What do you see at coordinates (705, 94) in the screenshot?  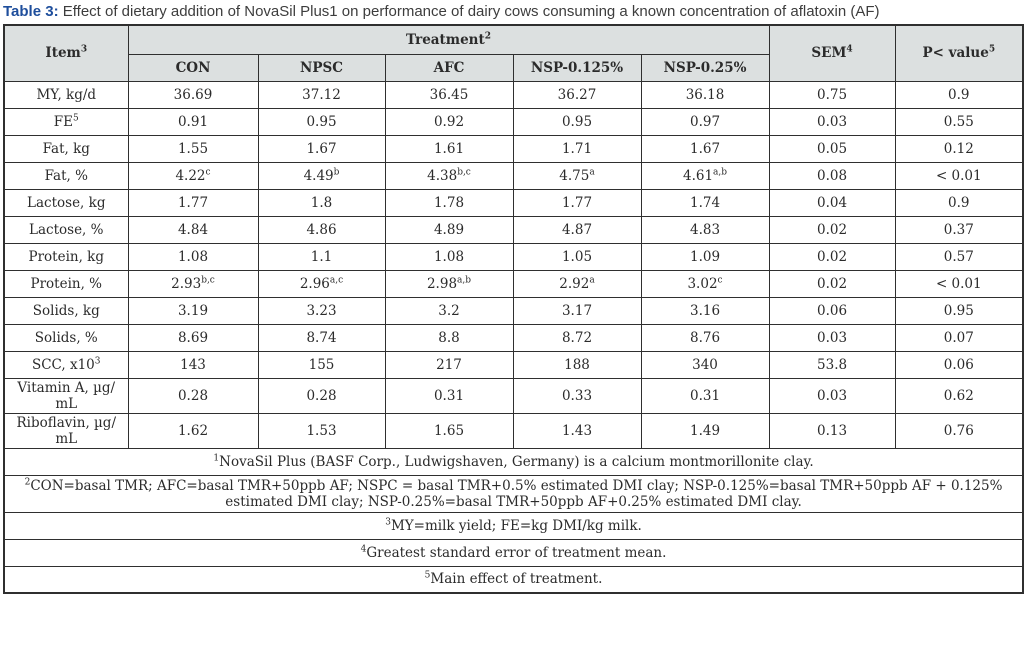 I see `data-cell: 36.18` at bounding box center [705, 94].